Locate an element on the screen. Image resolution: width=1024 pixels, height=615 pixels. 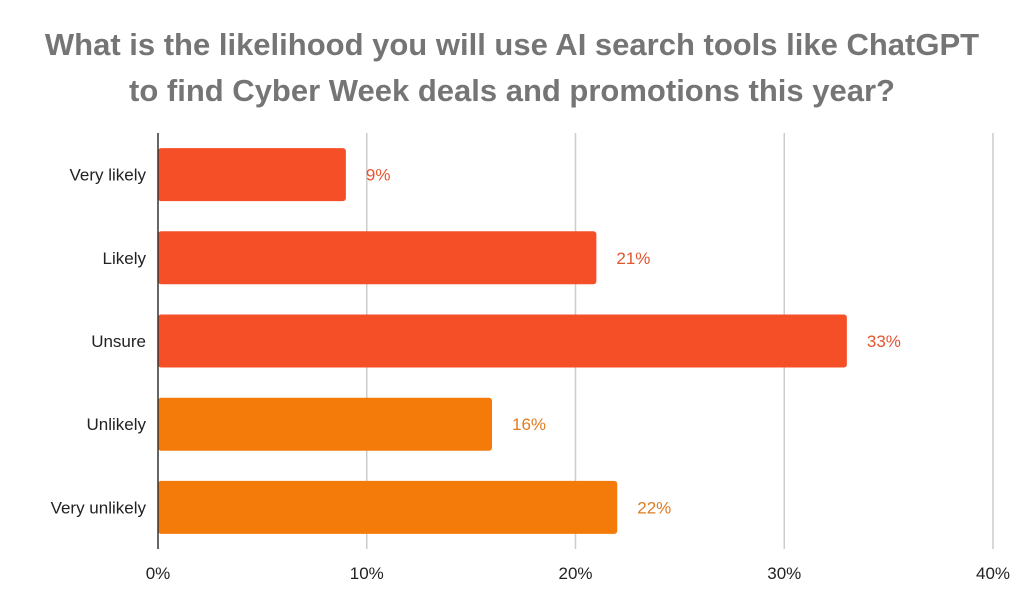
data-label-unlikely: 16% is located at coordinates (529, 424).